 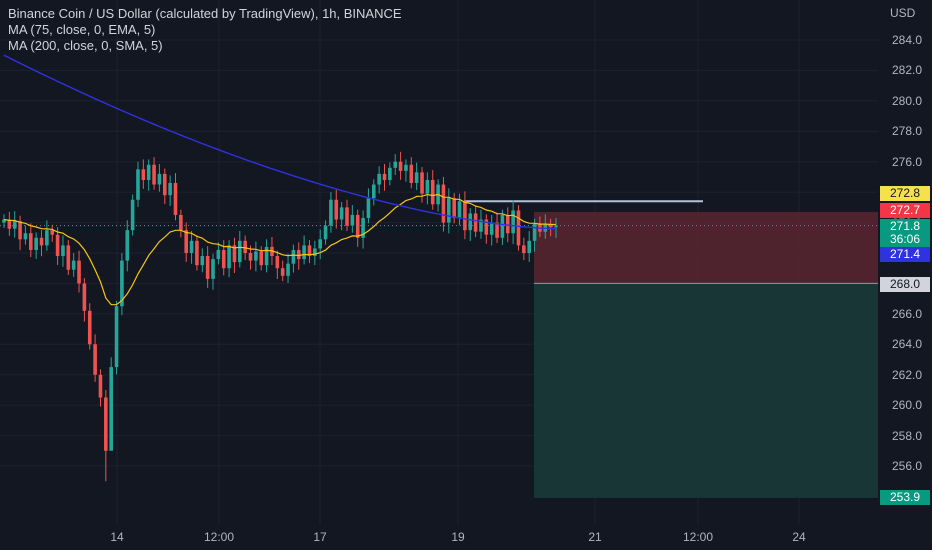 I want to click on price-tick-label: 282.0, so click(x=907, y=70).